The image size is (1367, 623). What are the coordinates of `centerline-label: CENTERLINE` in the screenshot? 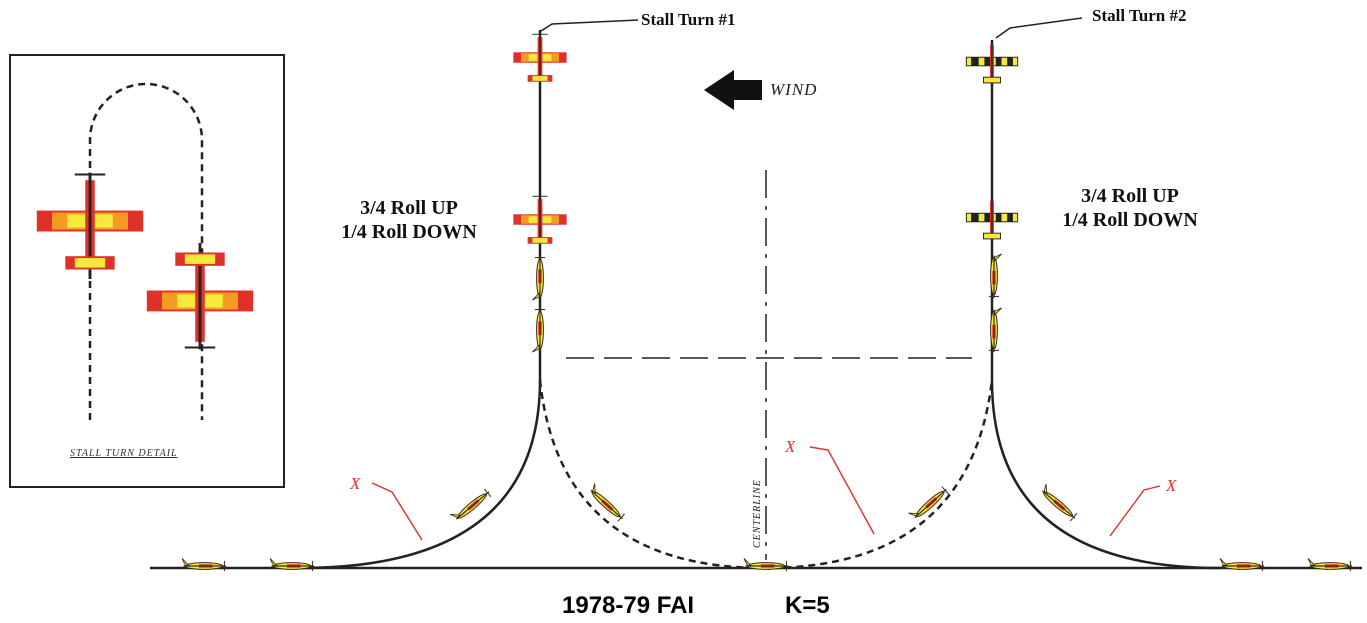 It's located at (757, 513).